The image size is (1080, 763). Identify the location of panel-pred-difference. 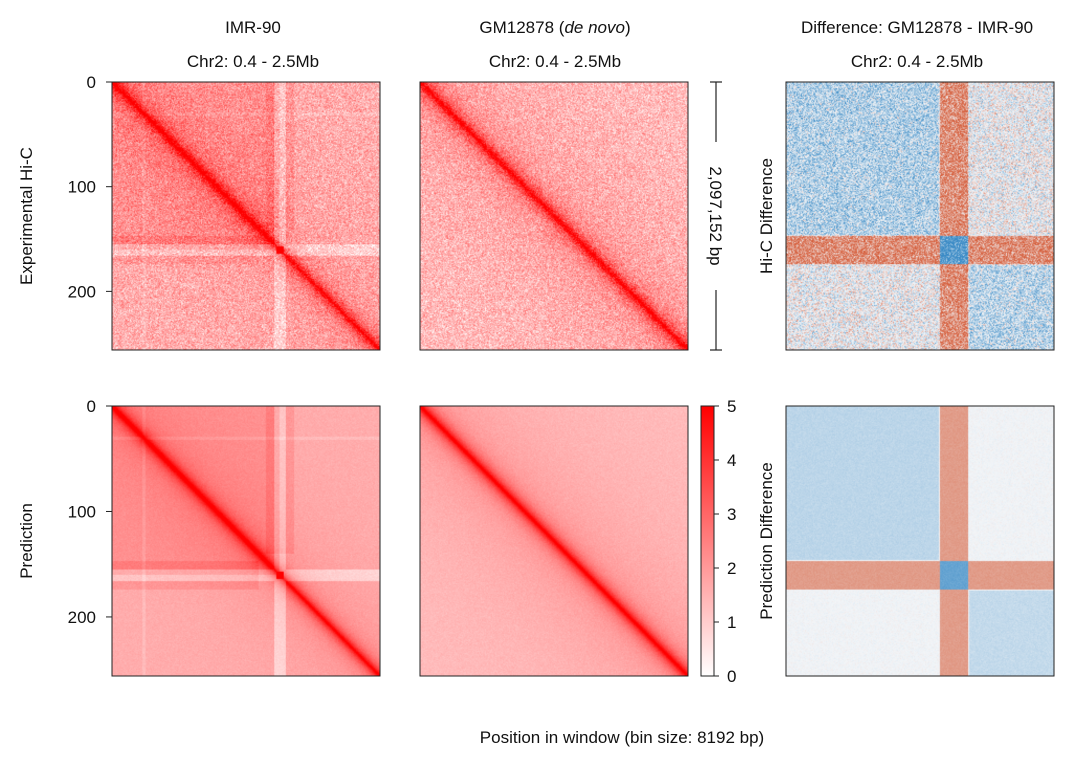
(920, 541).